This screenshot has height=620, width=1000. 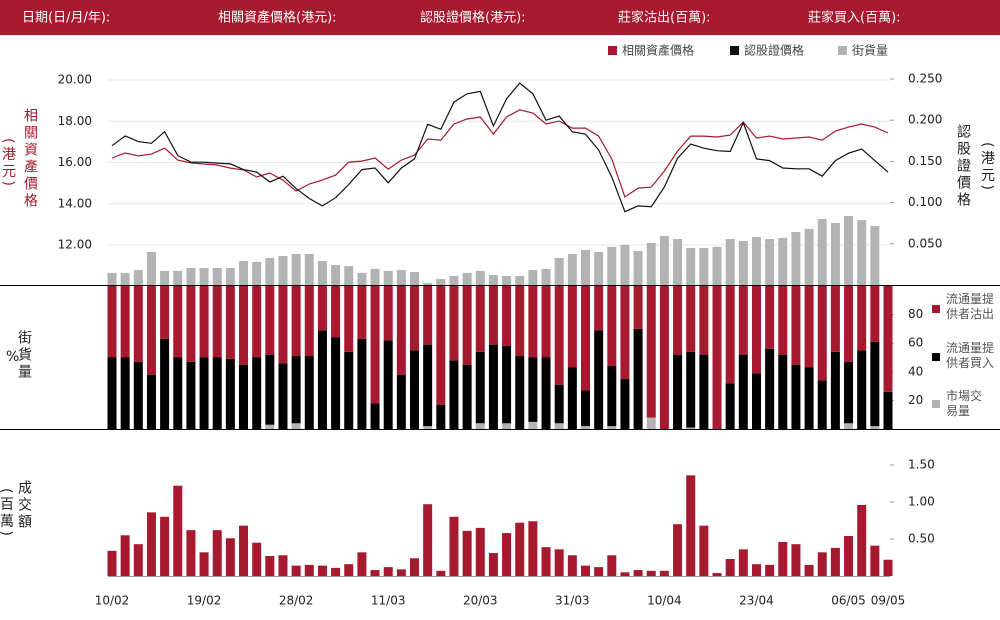 I want to click on y-tick-label: 12.00, so click(x=75, y=245).